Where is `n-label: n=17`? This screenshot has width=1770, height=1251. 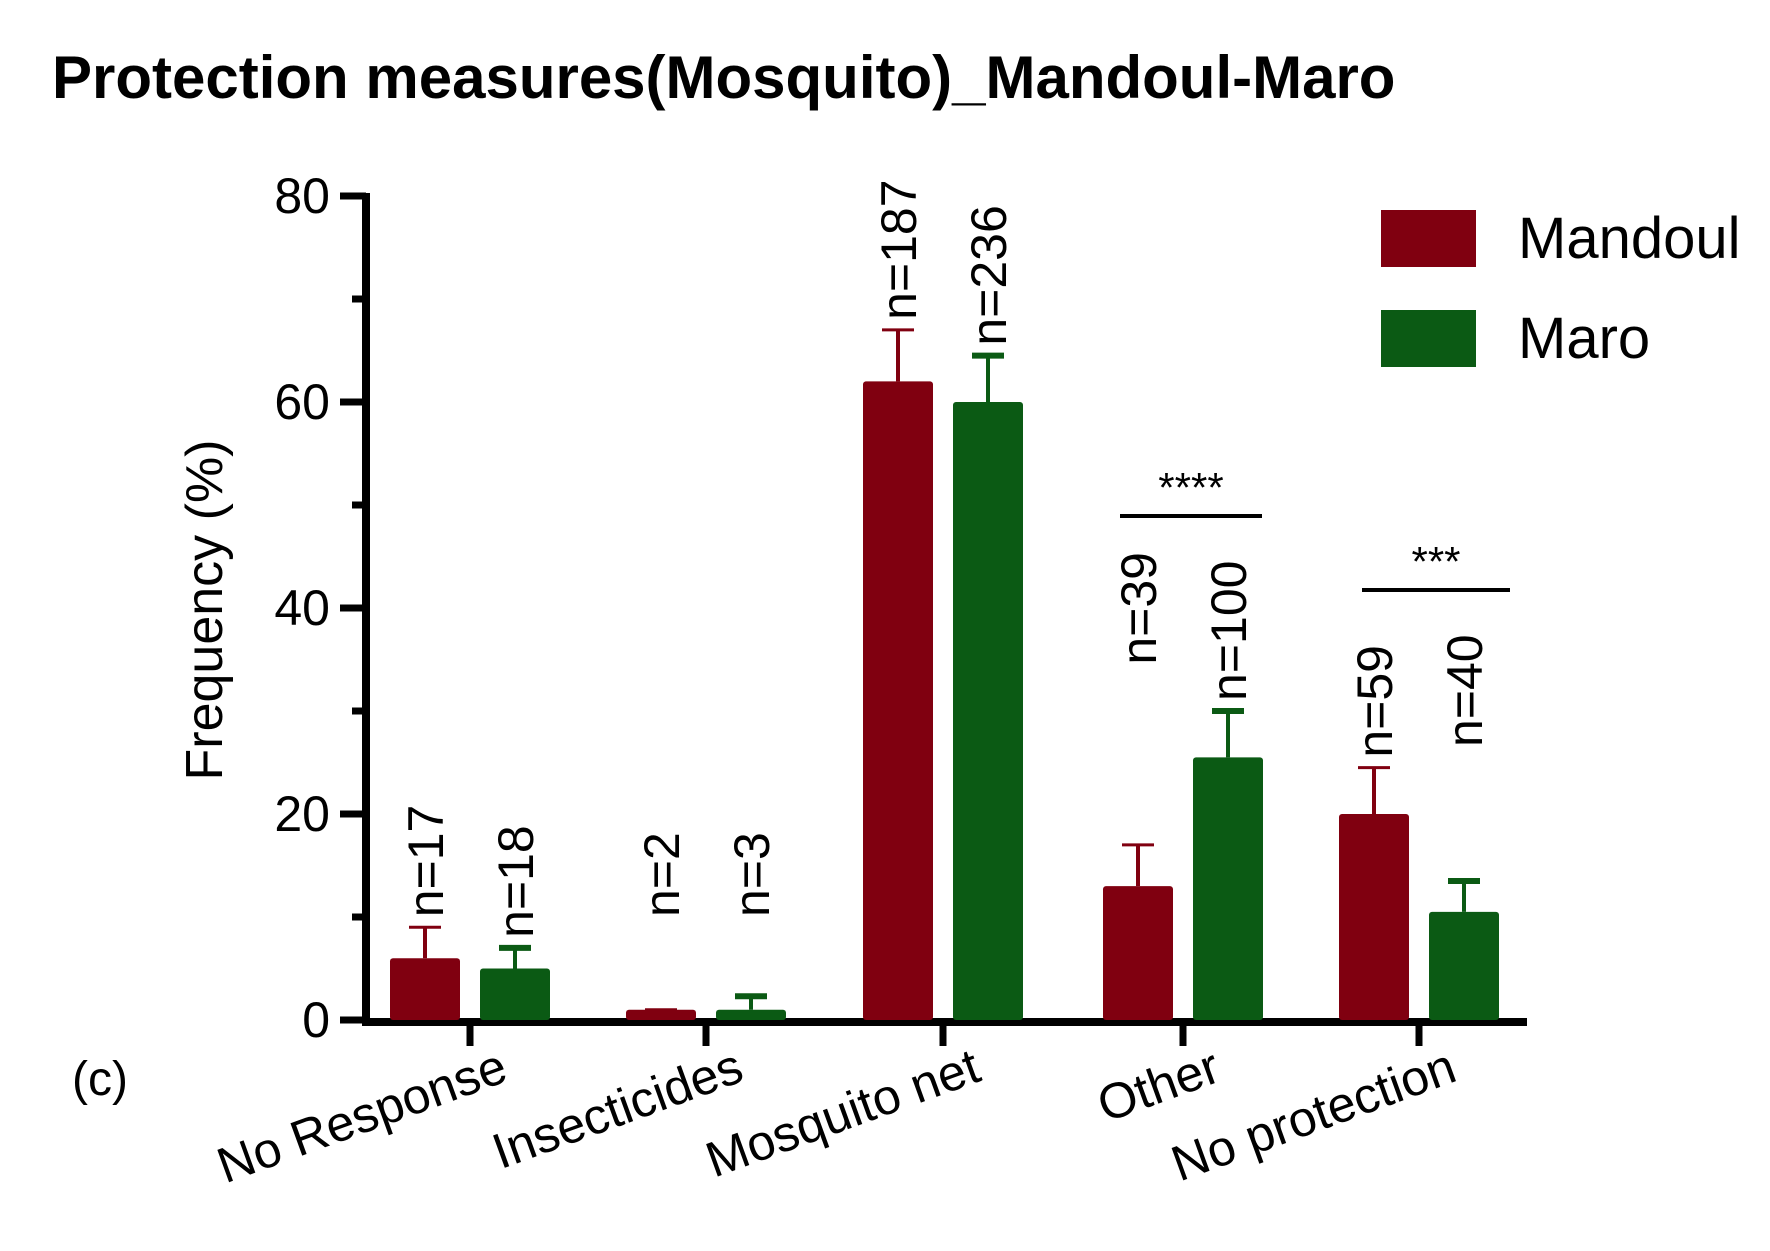 n-label: n=17 is located at coordinates (426, 861).